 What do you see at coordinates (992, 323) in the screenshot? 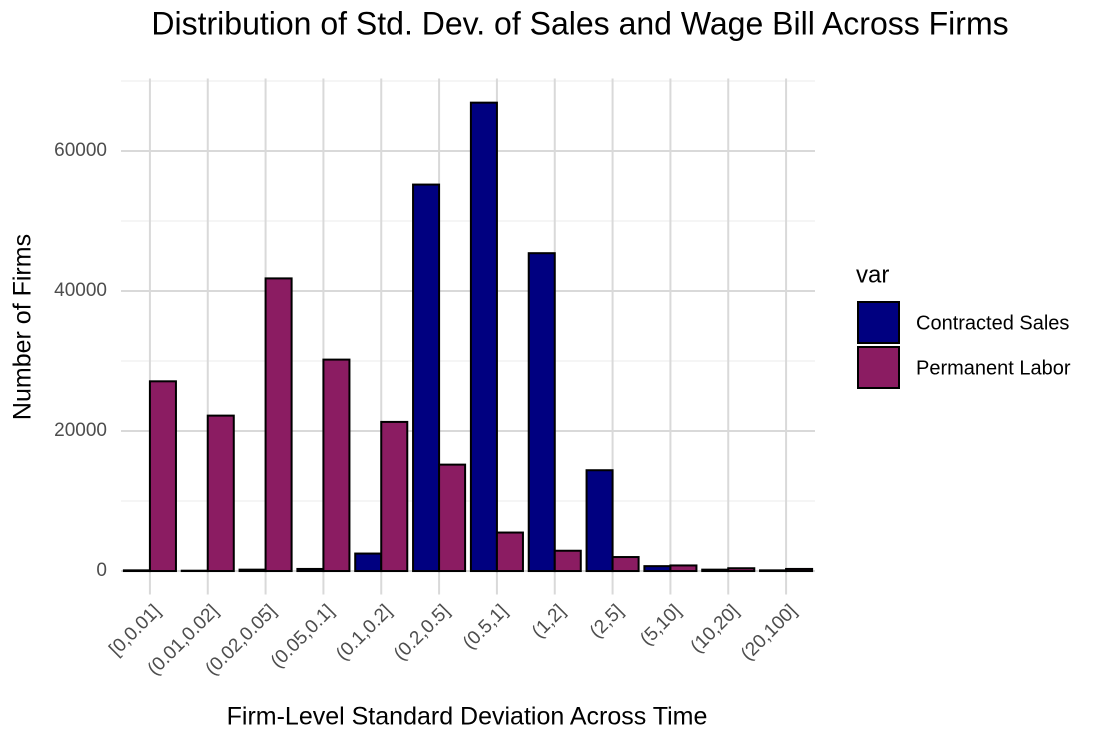
I see `legend-label: Contracted Sales` at bounding box center [992, 323].